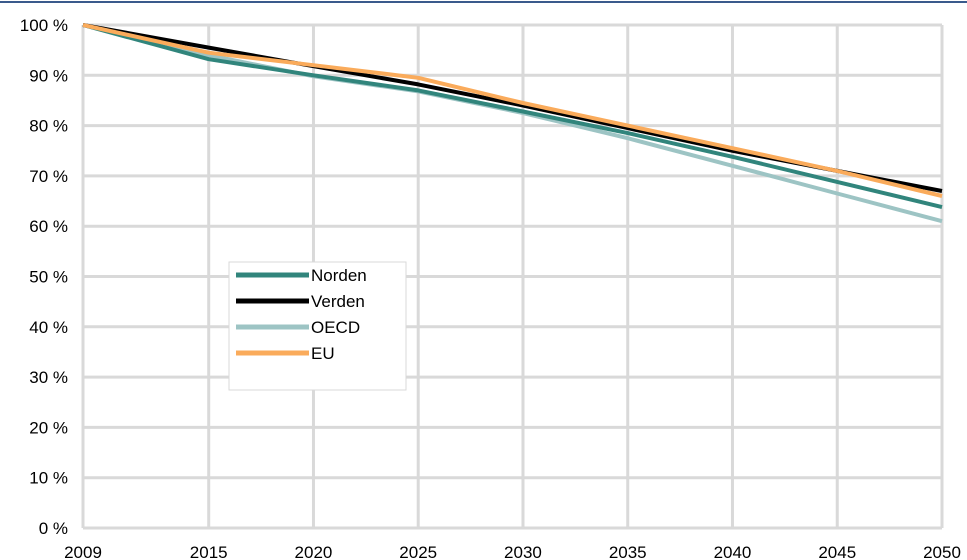  Describe the element at coordinates (323, 353) in the screenshot. I see `legend-label-eu: EU` at that location.